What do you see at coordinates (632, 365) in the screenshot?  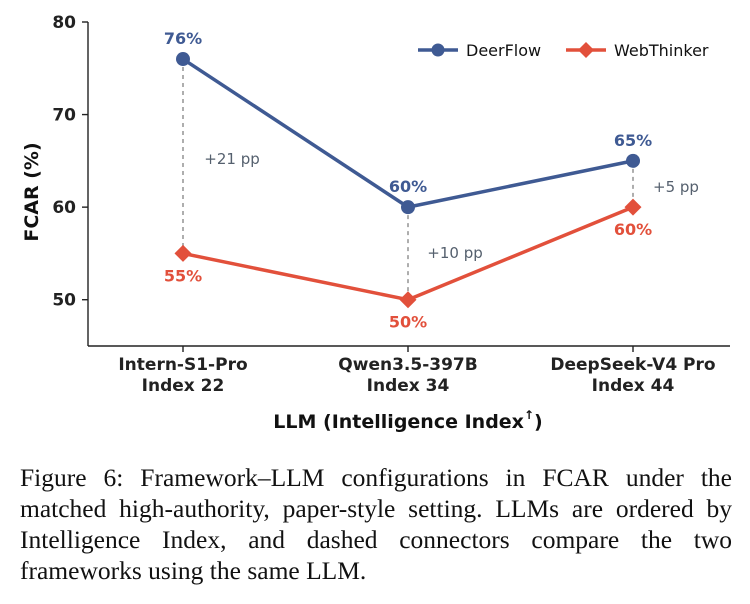 I see `x-tick-label-model: DeepSeek-V4 Pro` at bounding box center [632, 365].